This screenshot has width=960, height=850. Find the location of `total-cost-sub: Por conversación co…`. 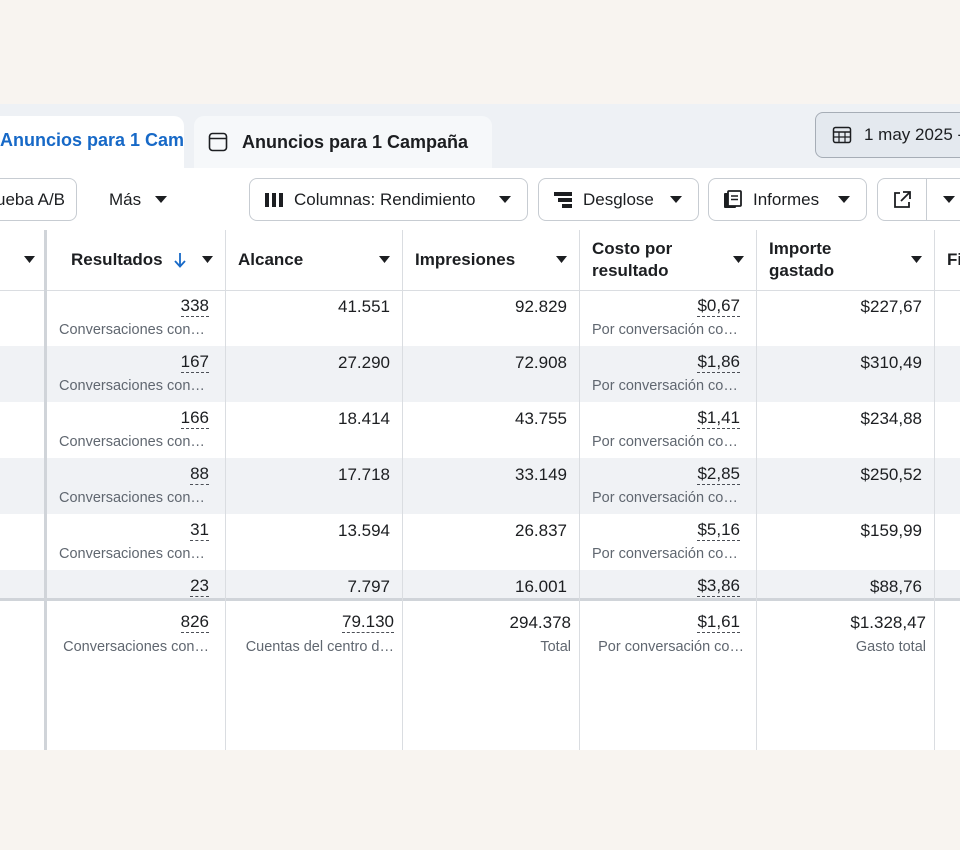

total-cost-sub: Por conversación co… is located at coordinates (671, 647).